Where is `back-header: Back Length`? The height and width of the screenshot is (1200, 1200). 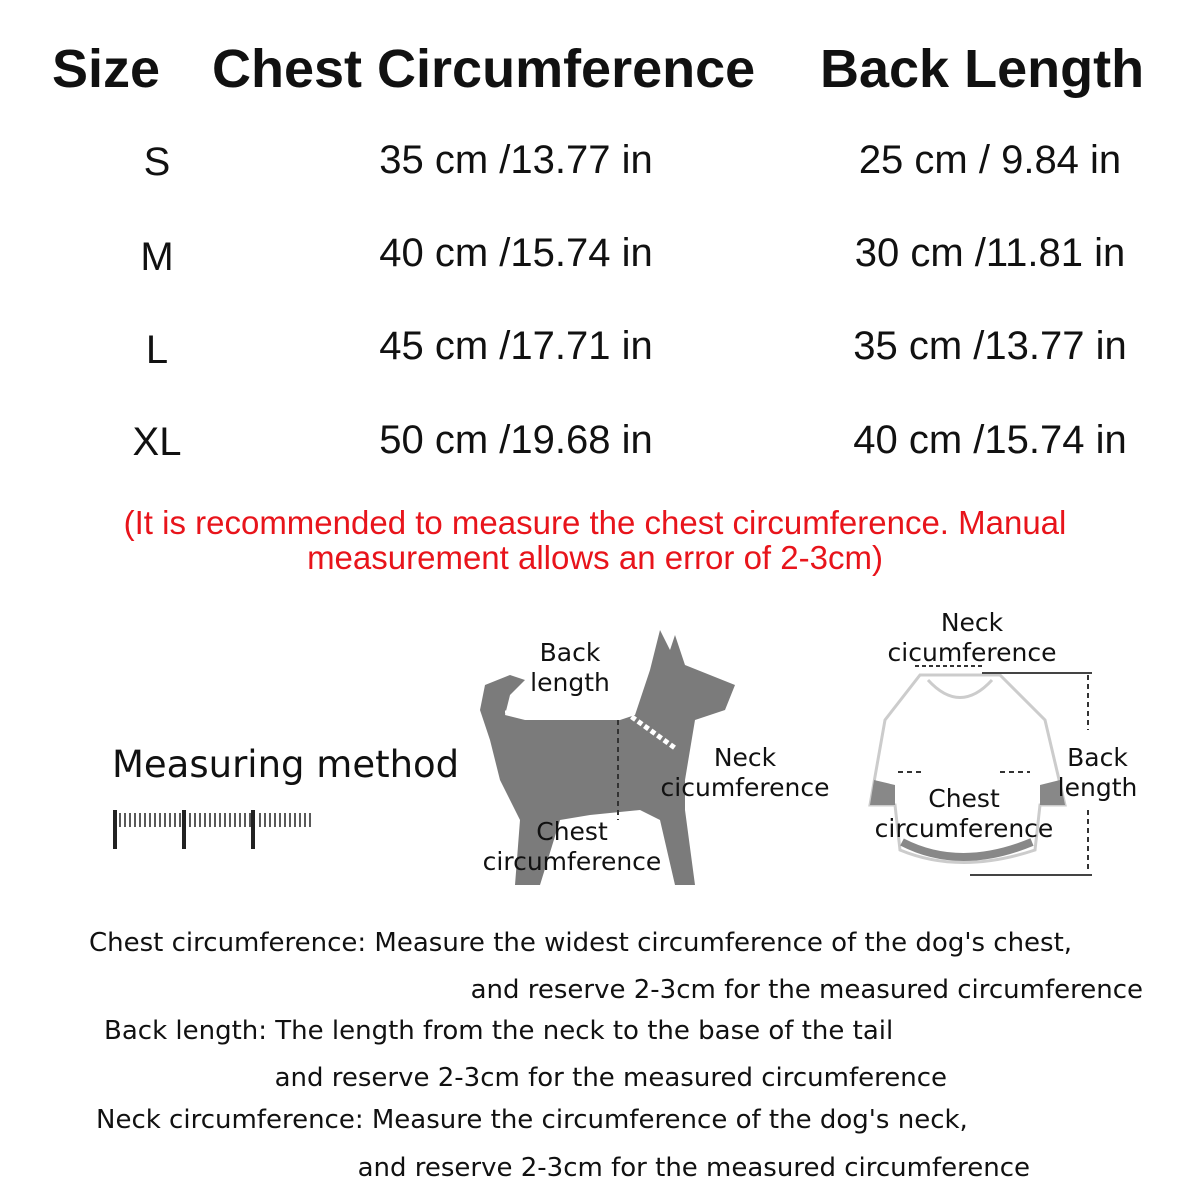
back-header: Back Length is located at coordinates (982, 69).